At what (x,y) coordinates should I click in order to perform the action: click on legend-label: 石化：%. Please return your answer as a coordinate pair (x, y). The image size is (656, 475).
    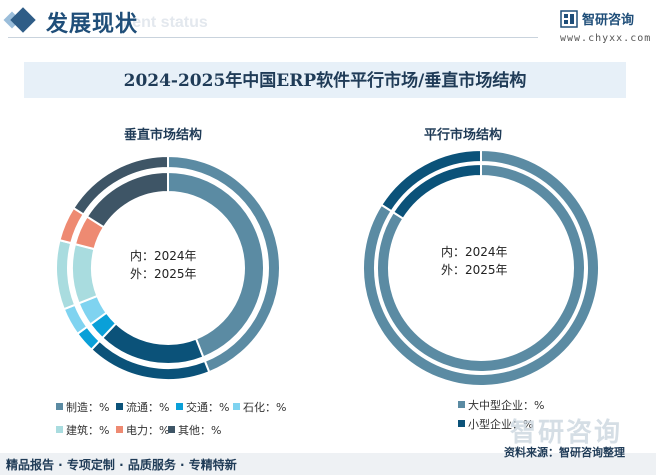
    Looking at the image, I should click on (265, 407).